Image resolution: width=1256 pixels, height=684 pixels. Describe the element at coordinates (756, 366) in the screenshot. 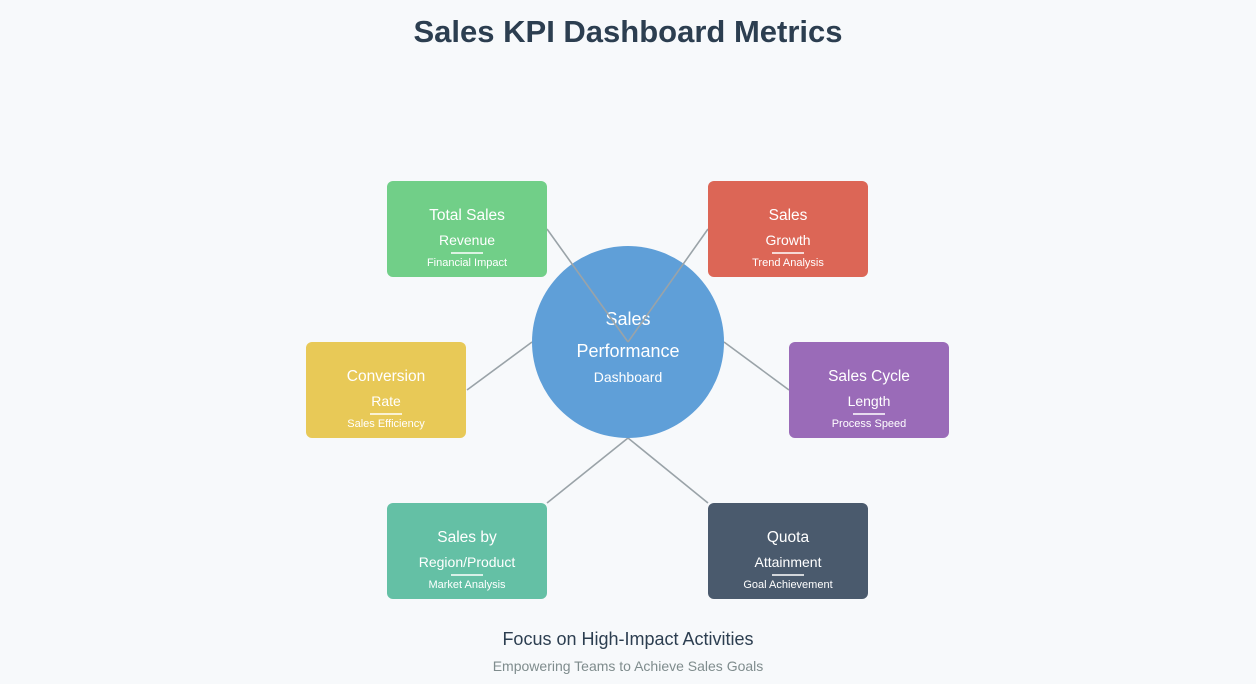

I see `connector-sales-cycle-length` at that location.